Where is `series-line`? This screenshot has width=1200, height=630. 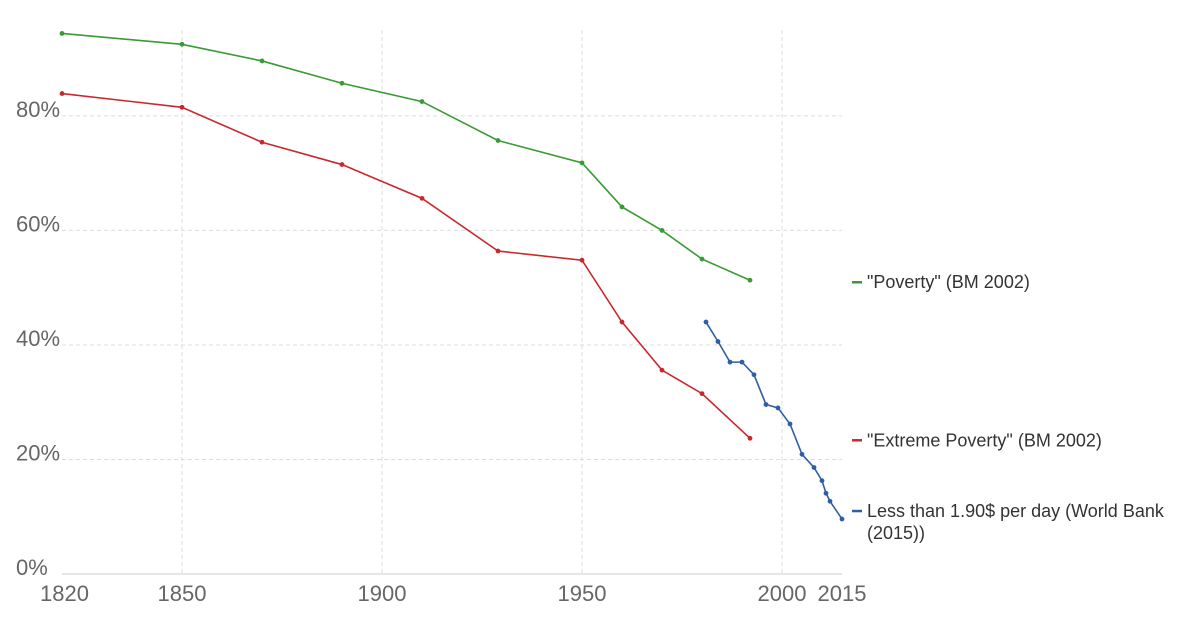
series-line is located at coordinates (774, 420).